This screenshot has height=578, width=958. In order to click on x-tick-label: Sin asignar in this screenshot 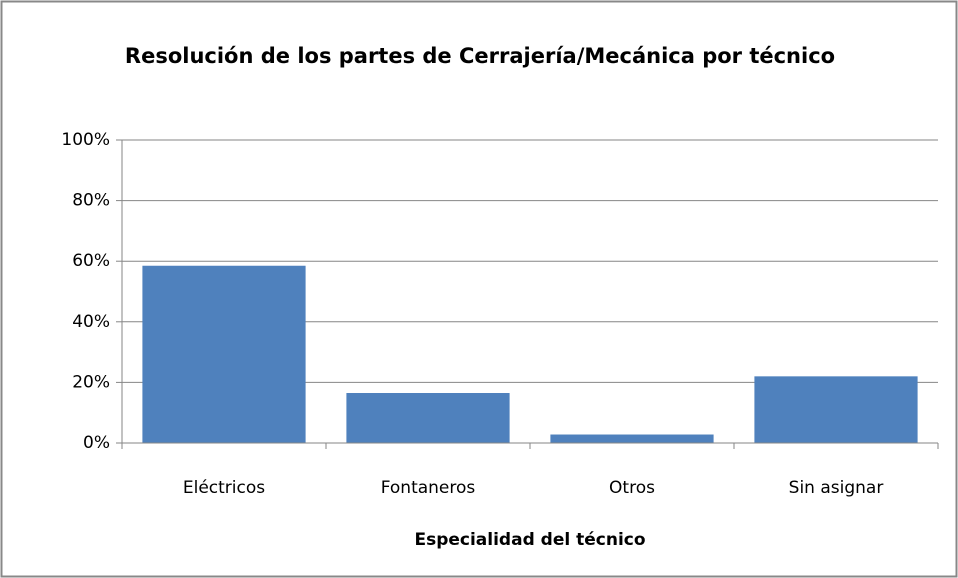, I will do `click(836, 488)`.